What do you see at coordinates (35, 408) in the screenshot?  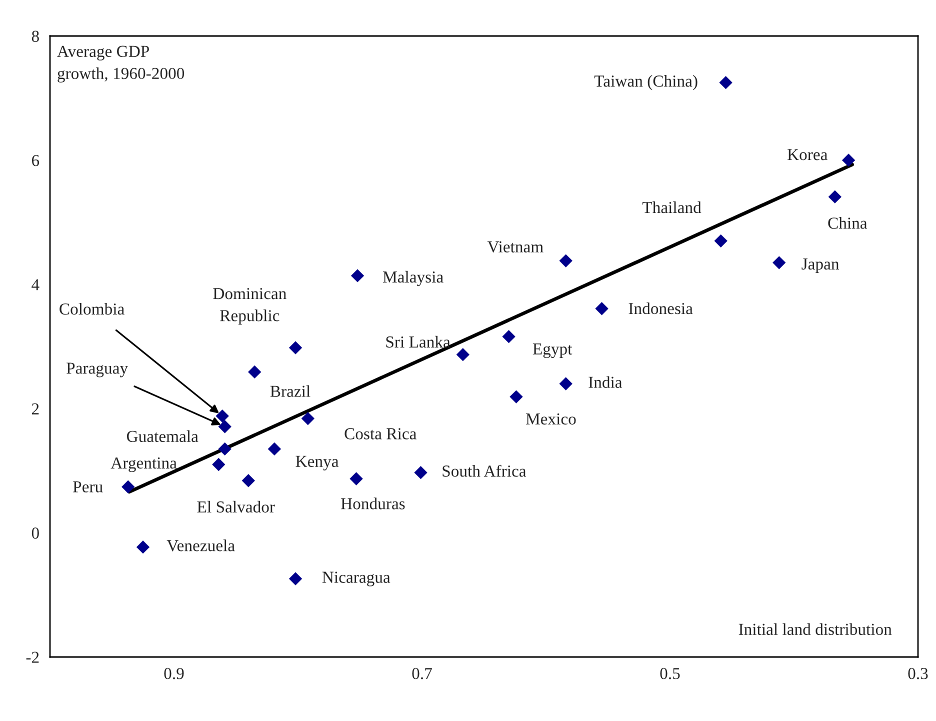 I see `y-tick-label: 2` at bounding box center [35, 408].